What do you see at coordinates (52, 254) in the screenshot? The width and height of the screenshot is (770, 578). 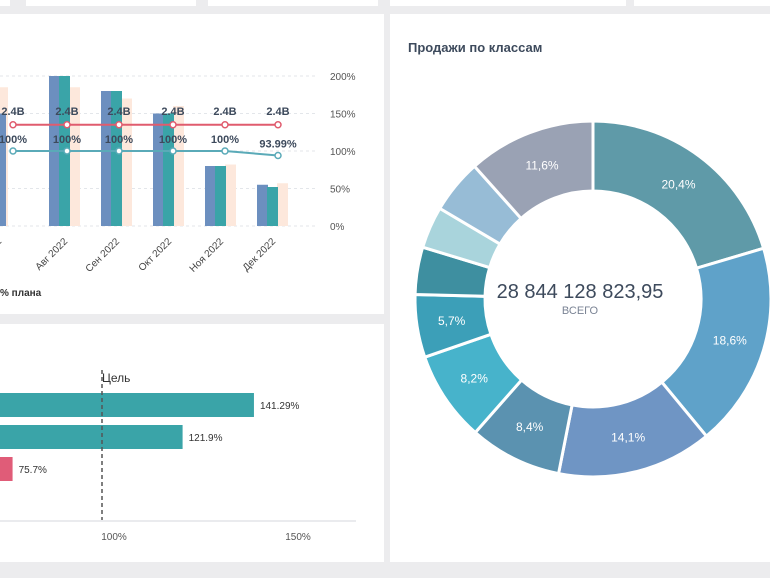 I see `x-tick-label: Авг 2022` at bounding box center [52, 254].